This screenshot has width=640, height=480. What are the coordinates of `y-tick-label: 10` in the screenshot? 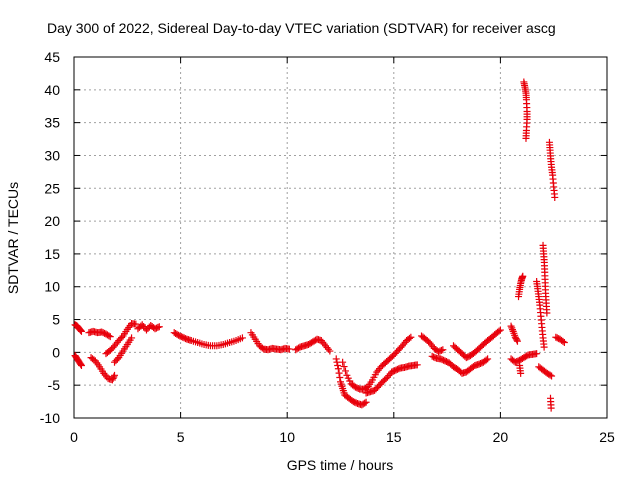 It's located at (52, 287).